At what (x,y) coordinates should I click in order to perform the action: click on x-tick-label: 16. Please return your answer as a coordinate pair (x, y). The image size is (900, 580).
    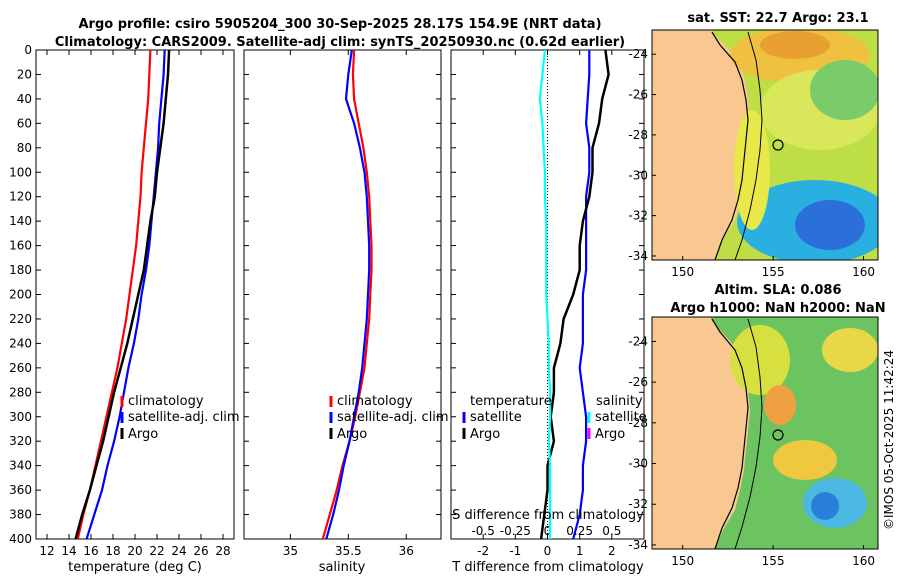
    Looking at the image, I should click on (90, 551).